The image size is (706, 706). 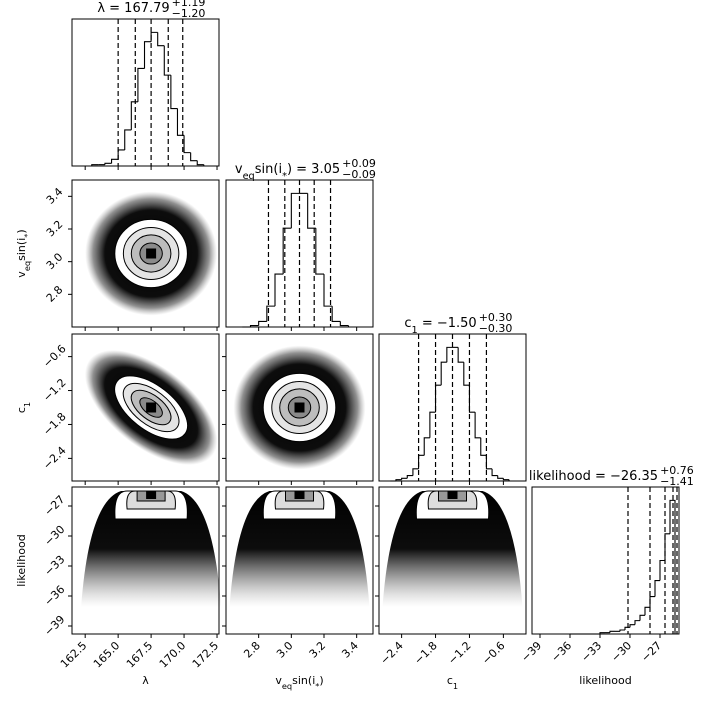 I want to click on x-axis-label: c1, so click(x=452, y=682).